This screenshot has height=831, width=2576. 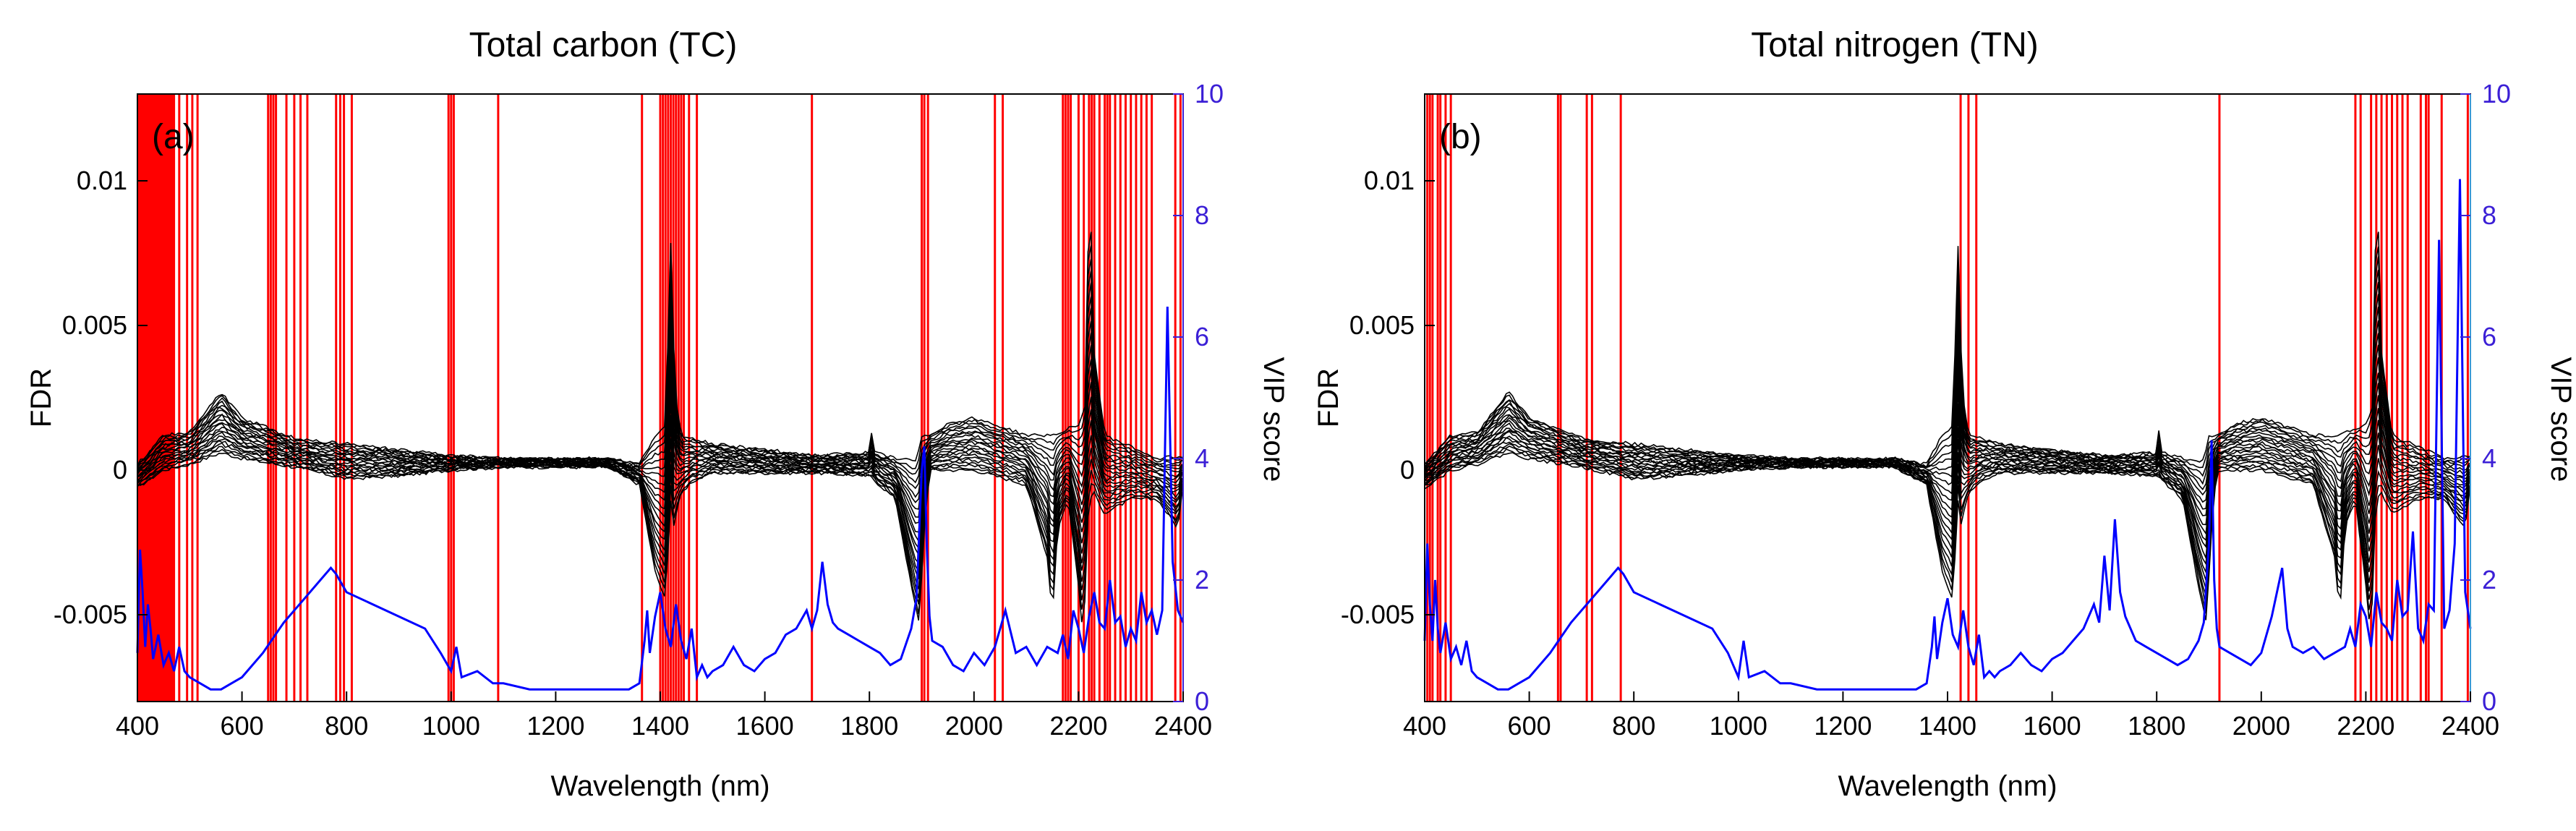 I want to click on y-left-ticks: -0.005 0 0.005 0.01, so click(x=1388, y=397).